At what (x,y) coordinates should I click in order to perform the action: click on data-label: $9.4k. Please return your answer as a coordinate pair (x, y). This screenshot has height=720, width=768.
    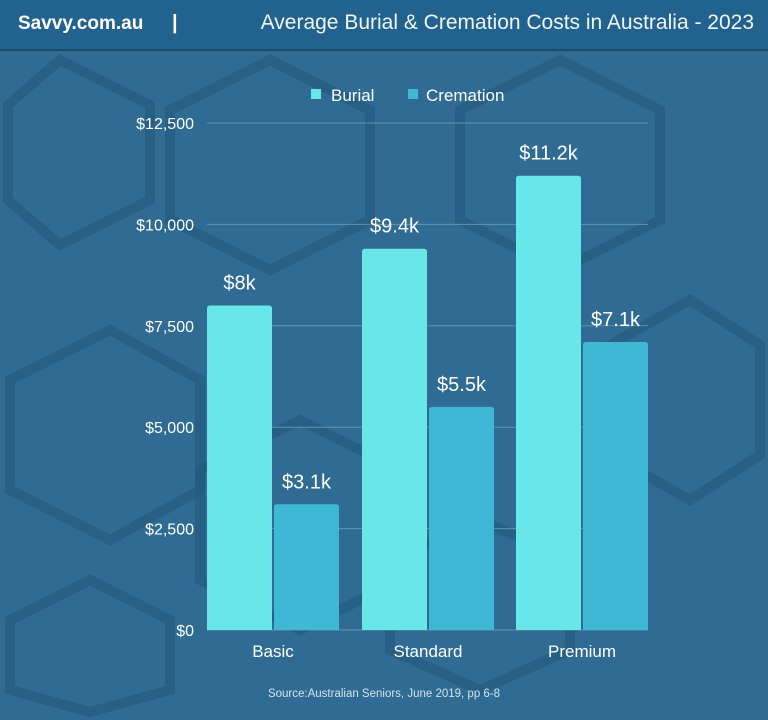
    Looking at the image, I should click on (395, 227).